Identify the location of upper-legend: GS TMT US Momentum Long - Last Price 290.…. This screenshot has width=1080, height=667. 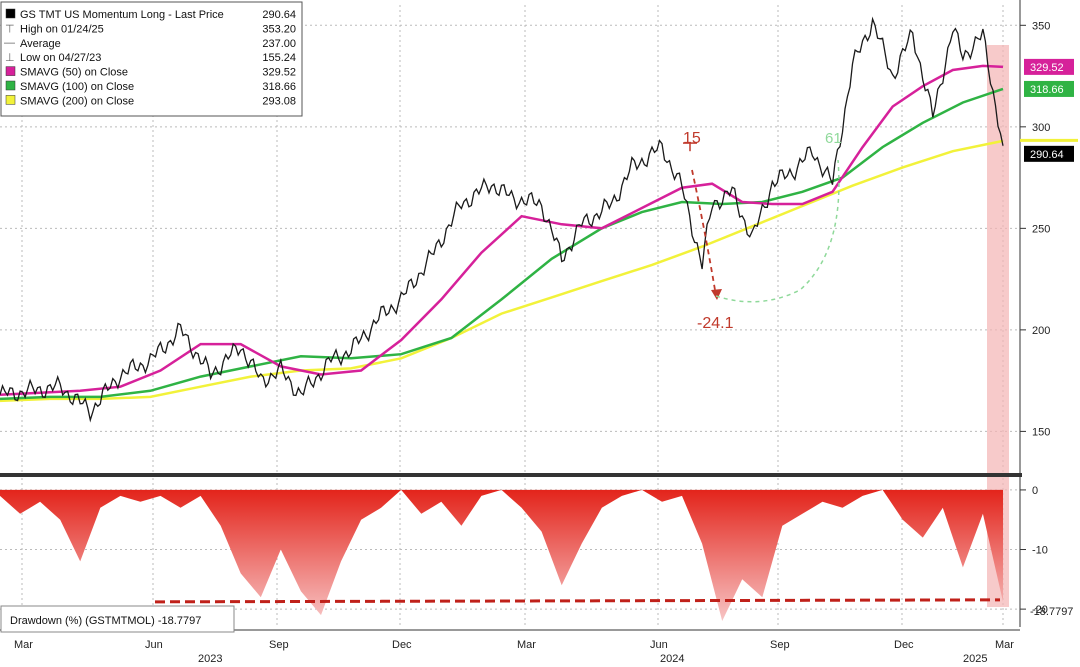
(151, 59).